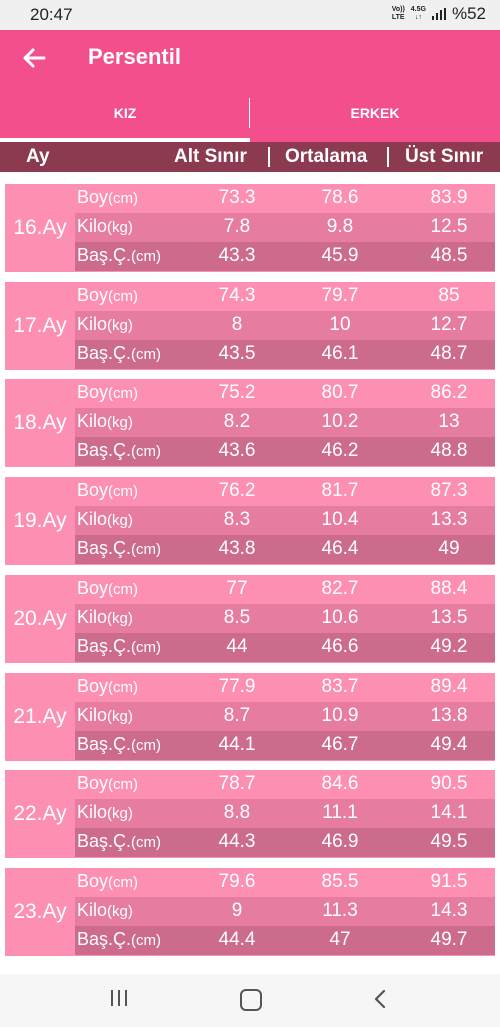 The image size is (500, 1027). What do you see at coordinates (285, 716) in the screenshot?
I see `kilo-row: Kilo(kg) 8.7 10.9 13.8` at bounding box center [285, 716].